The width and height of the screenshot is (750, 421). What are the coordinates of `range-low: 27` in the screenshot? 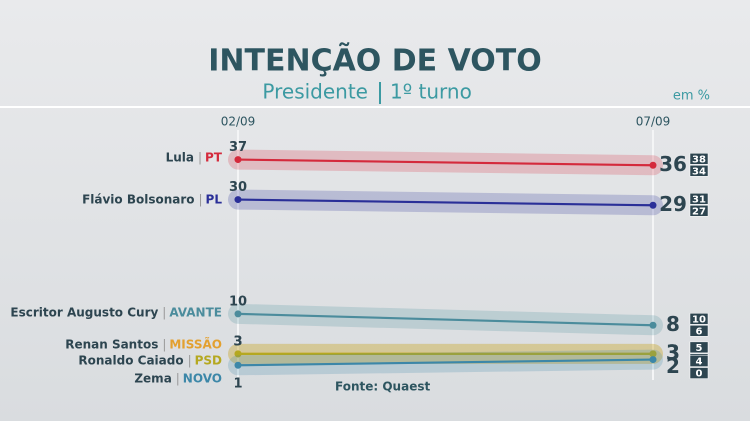 It's located at (699, 211).